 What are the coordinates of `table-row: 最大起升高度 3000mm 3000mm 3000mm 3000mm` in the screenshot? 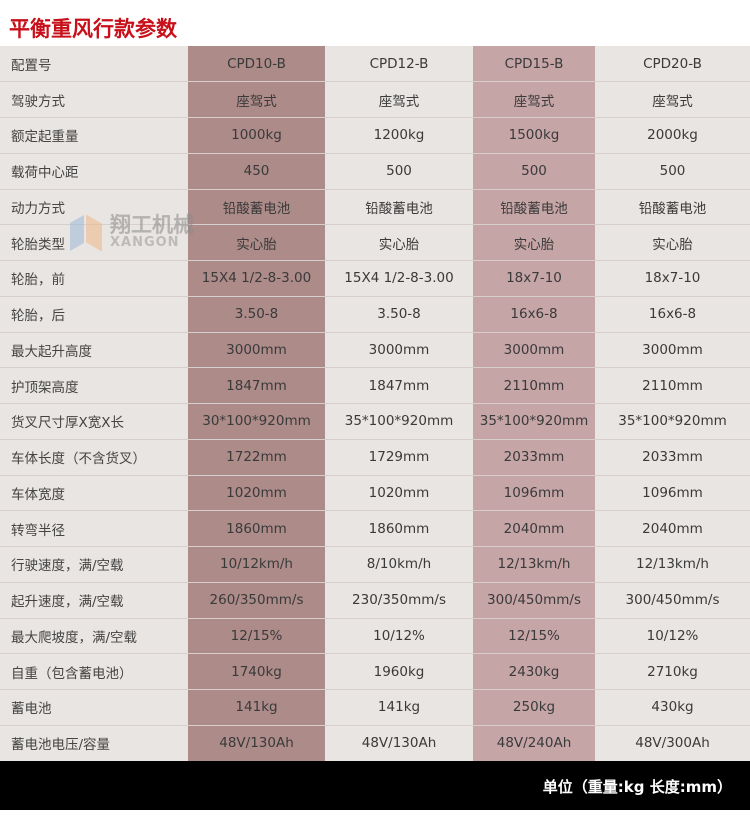 It's located at (375, 350).